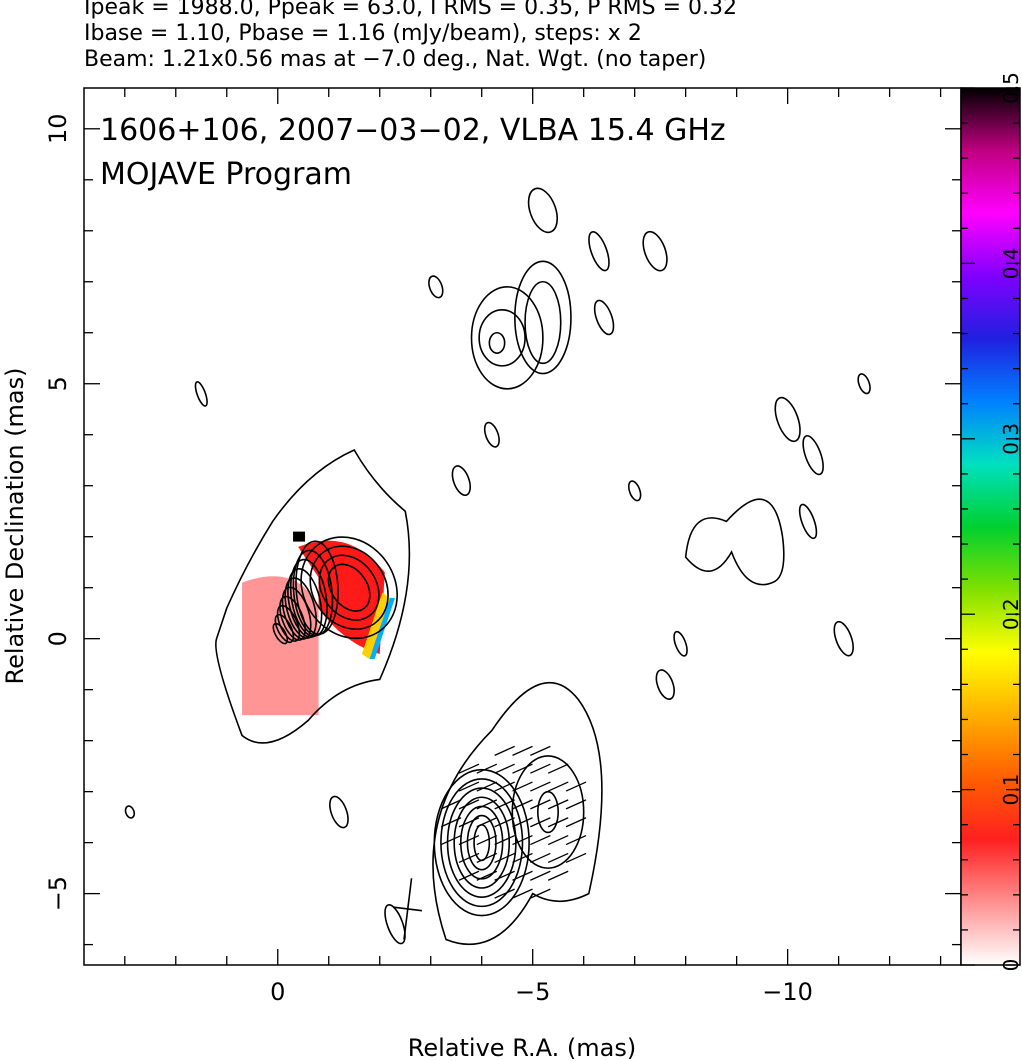  Describe the element at coordinates (547, 812) in the screenshot. I see `south-b-contour` at that location.